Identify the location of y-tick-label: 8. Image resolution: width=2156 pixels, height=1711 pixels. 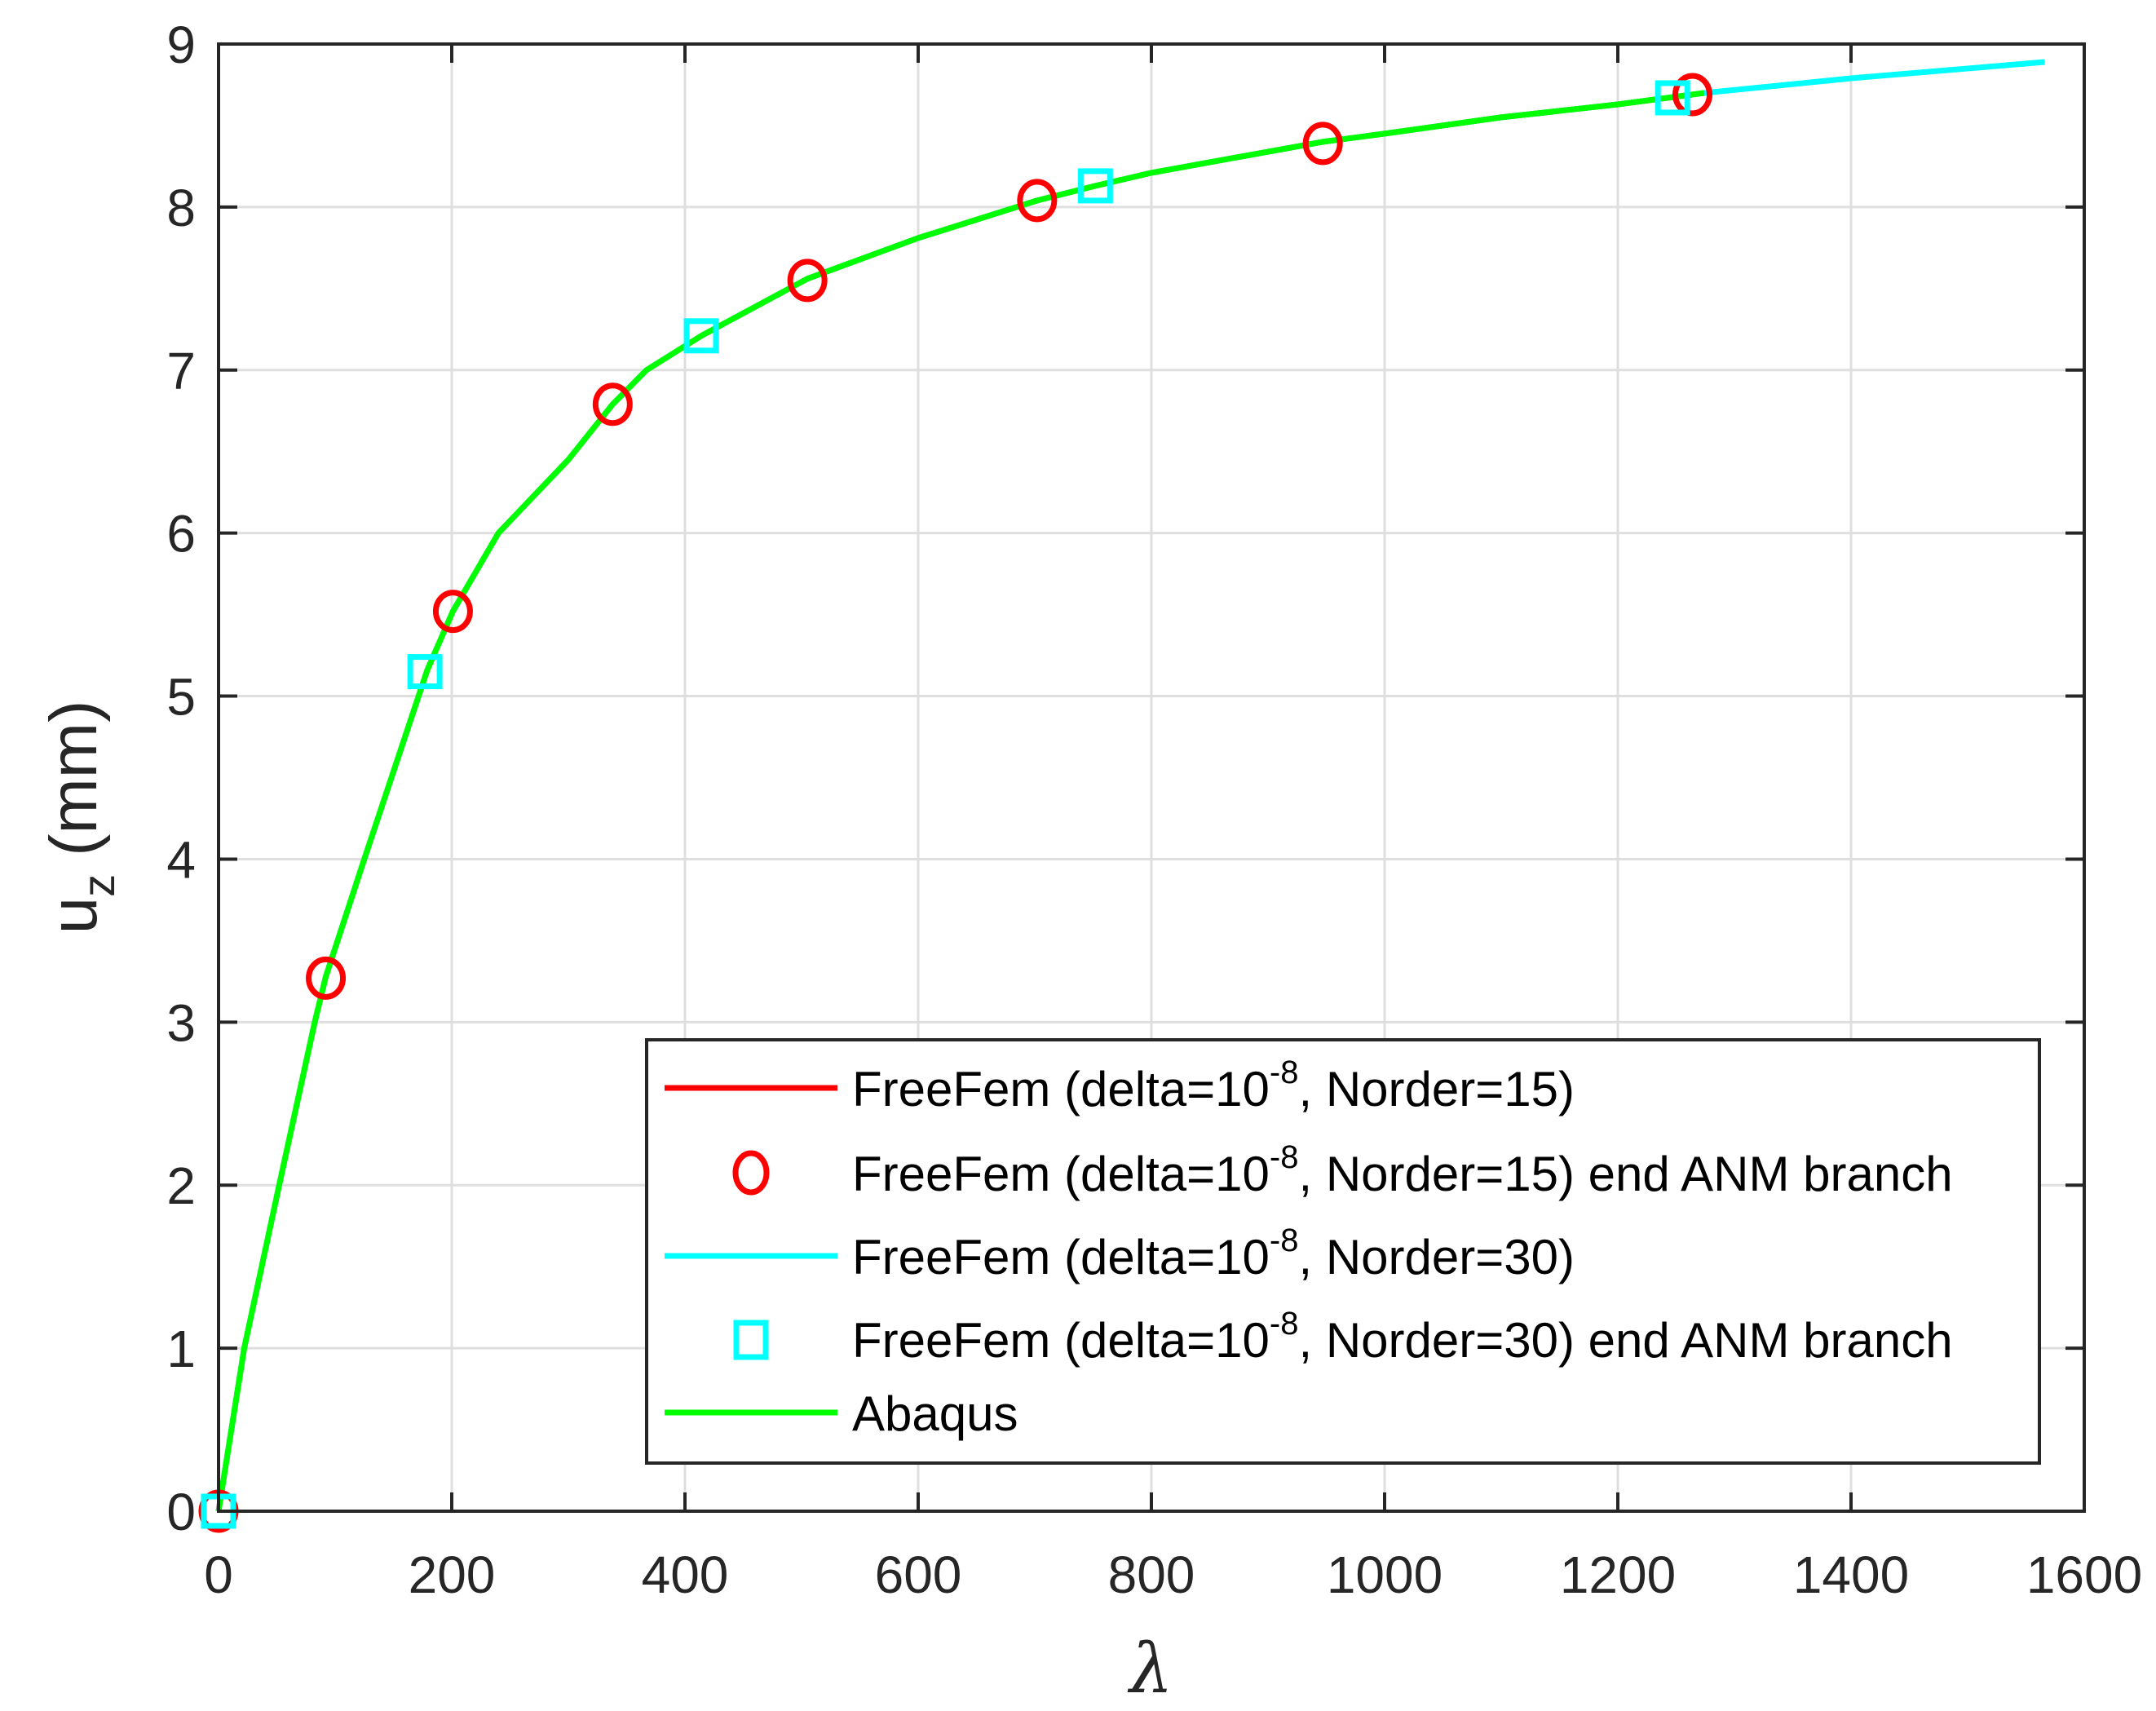
(181, 208).